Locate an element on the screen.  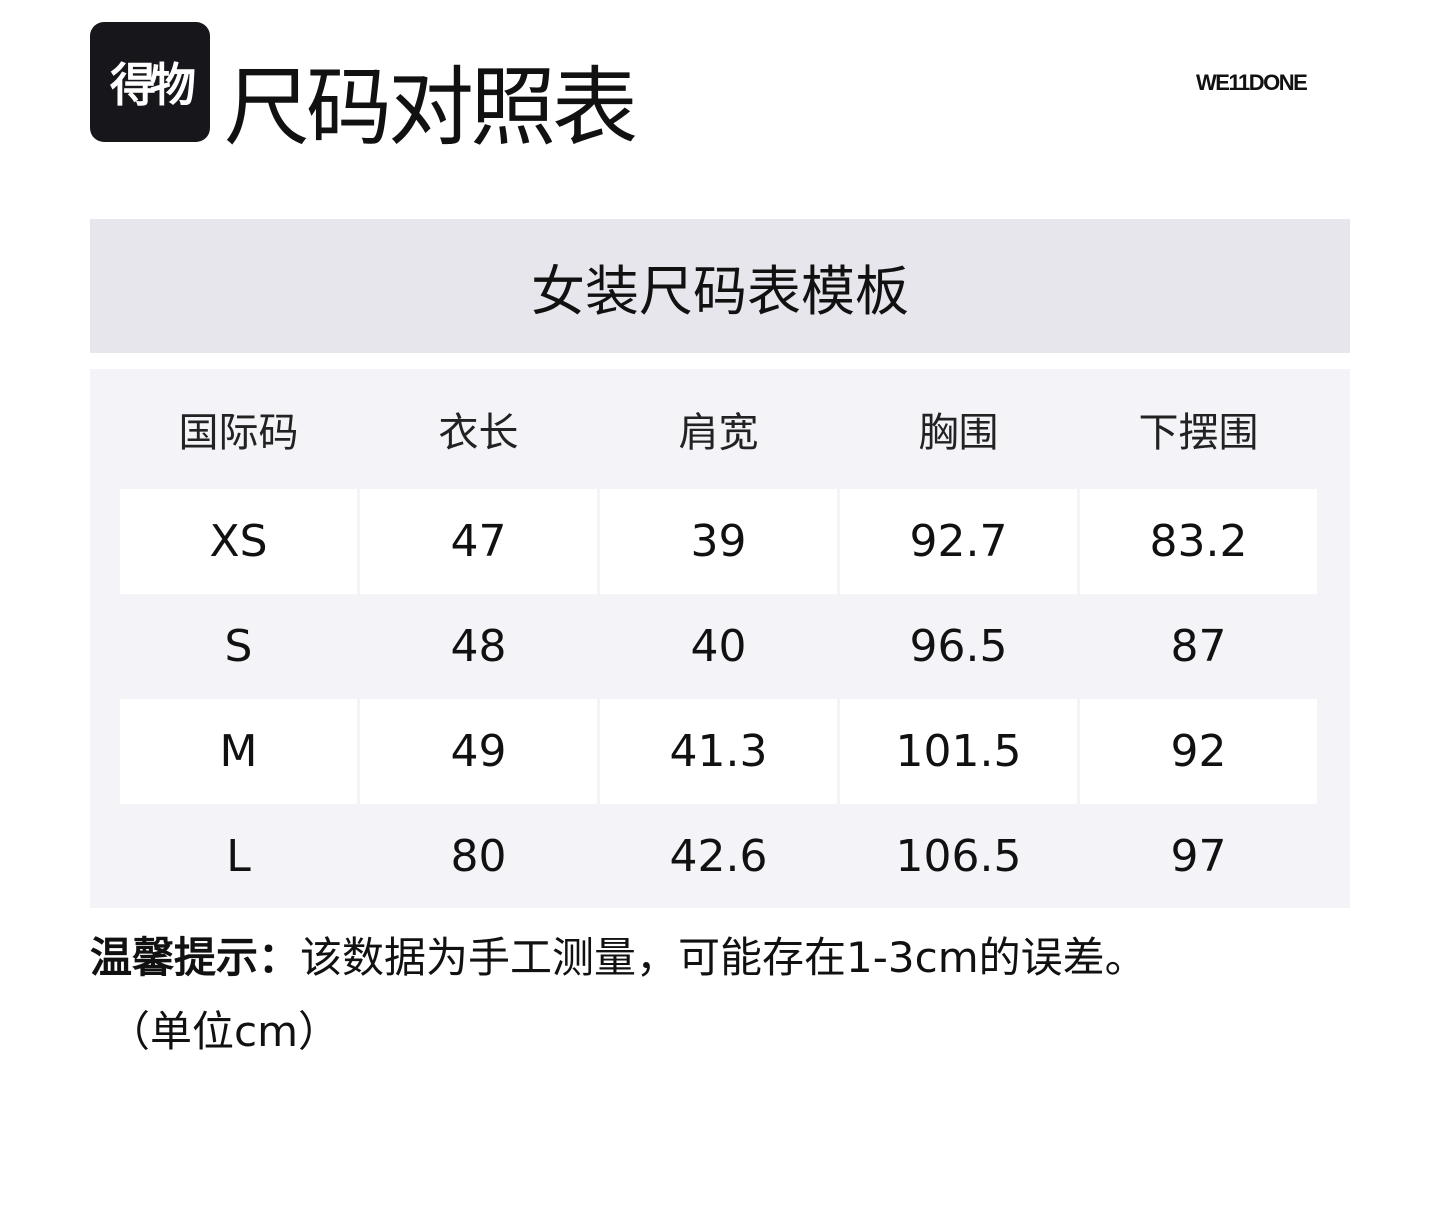
table-cell: L is located at coordinates (238, 856).